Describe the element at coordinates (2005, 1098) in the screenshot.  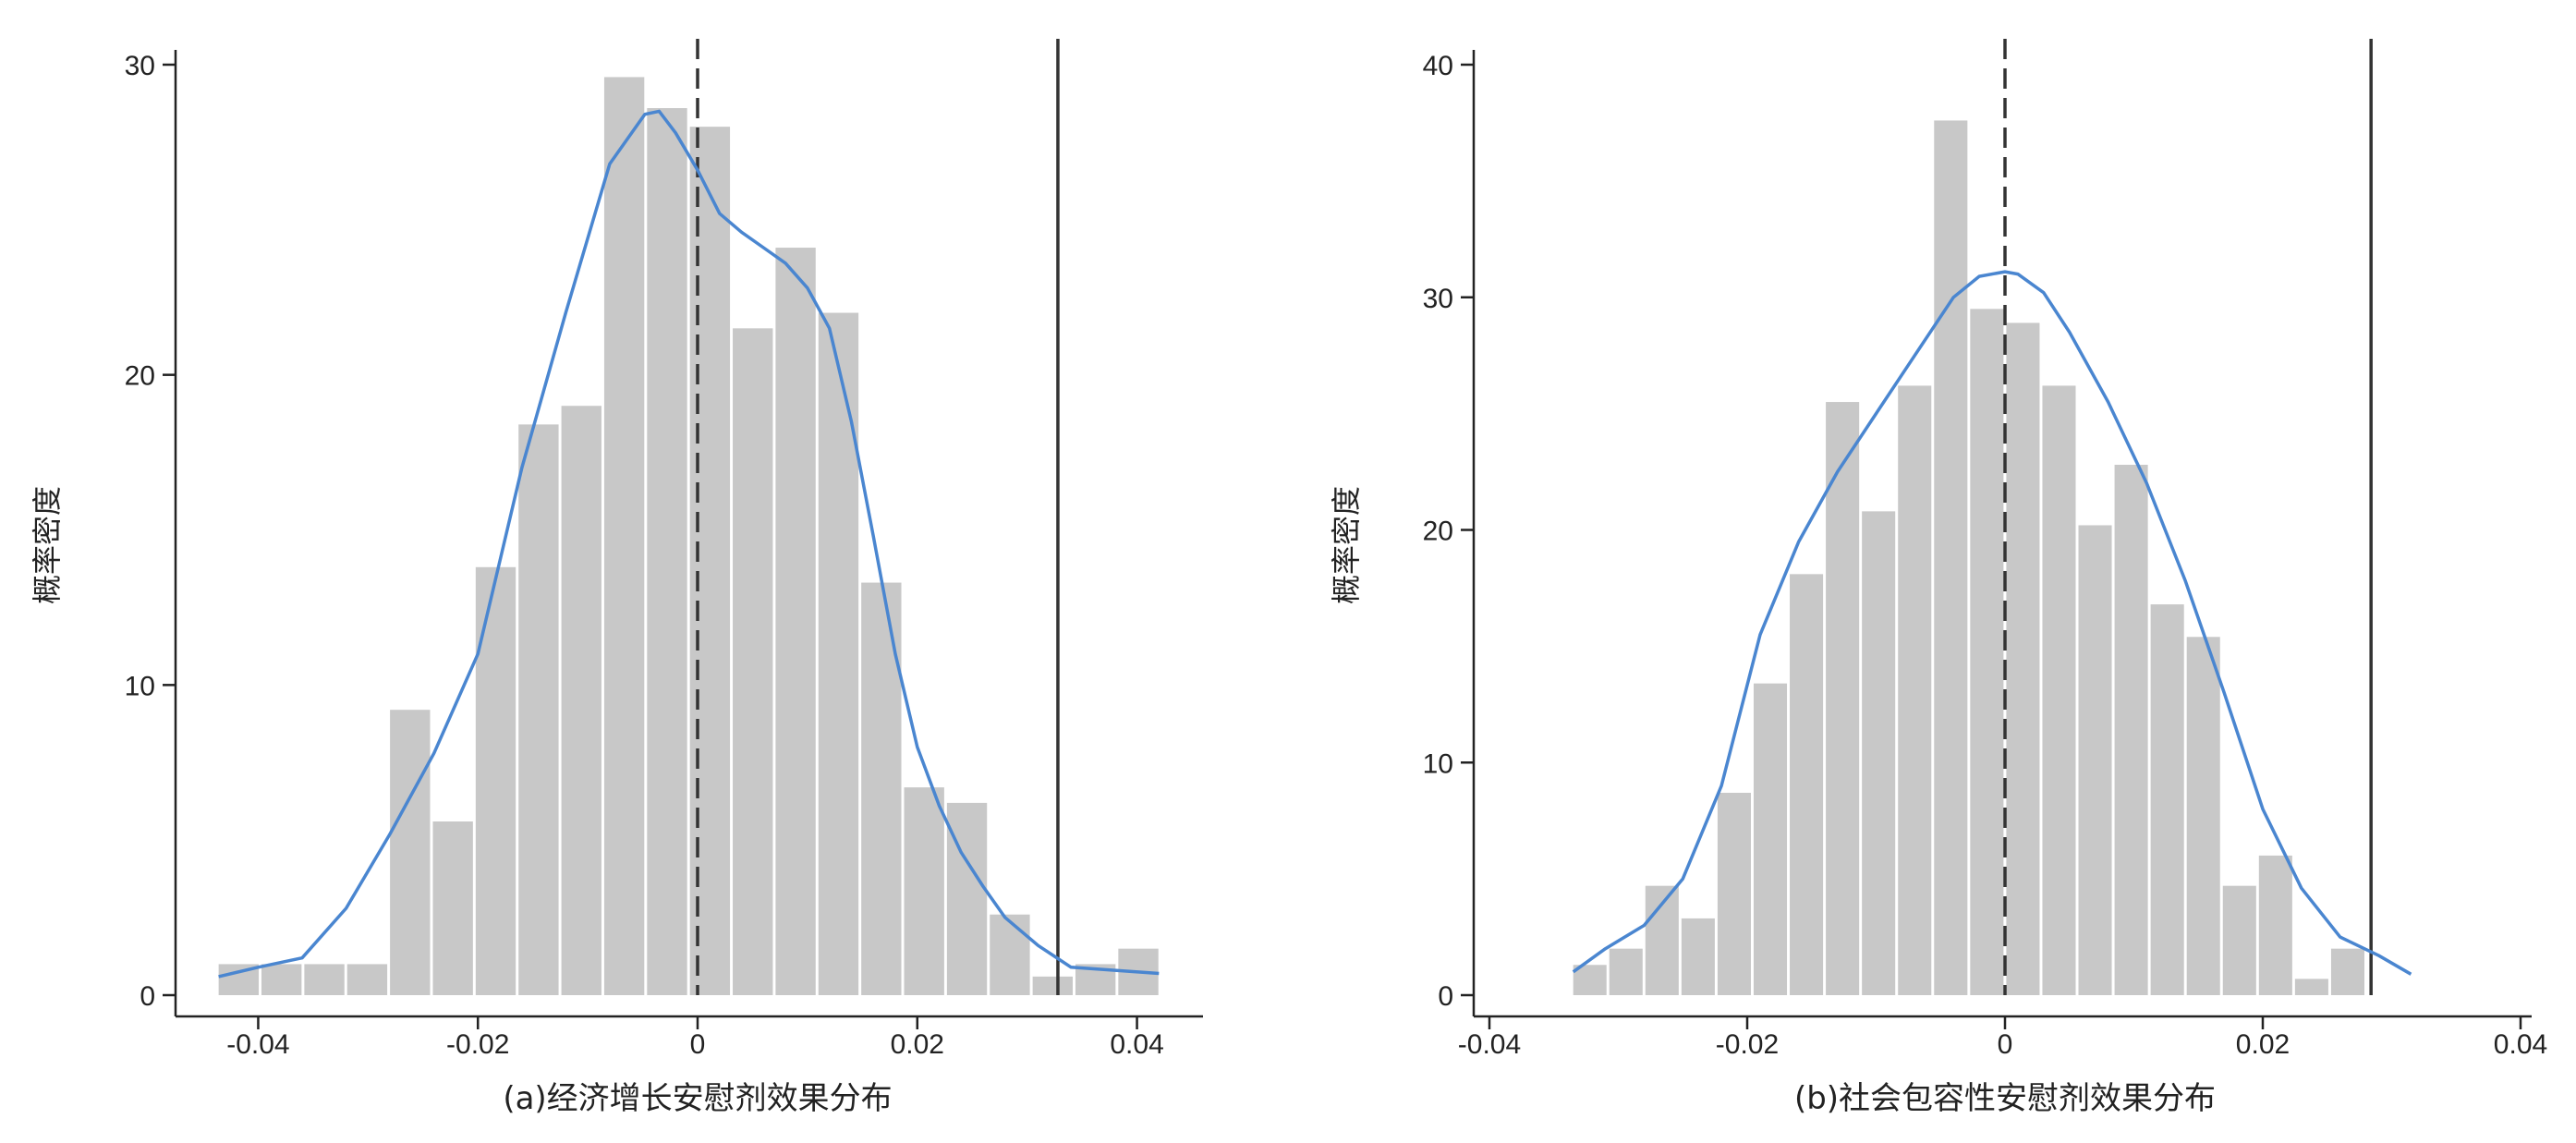
I see `x-axis-title: (b)社会包容性安慰剂效果分布` at that location.